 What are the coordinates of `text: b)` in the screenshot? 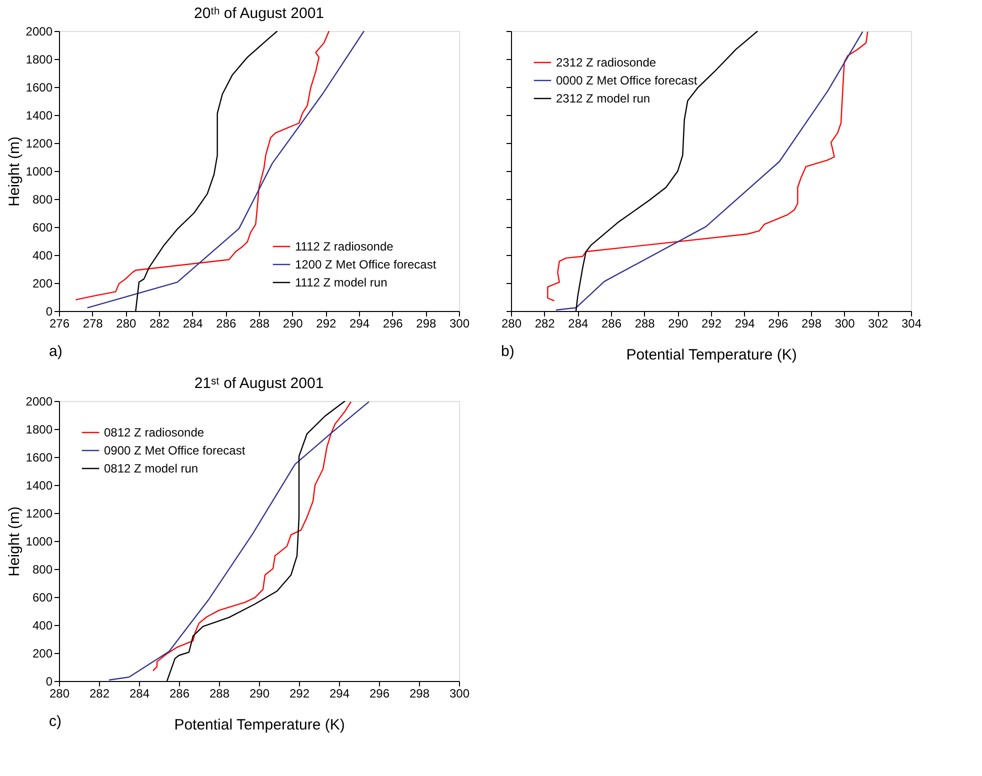 It's located at (507, 351).